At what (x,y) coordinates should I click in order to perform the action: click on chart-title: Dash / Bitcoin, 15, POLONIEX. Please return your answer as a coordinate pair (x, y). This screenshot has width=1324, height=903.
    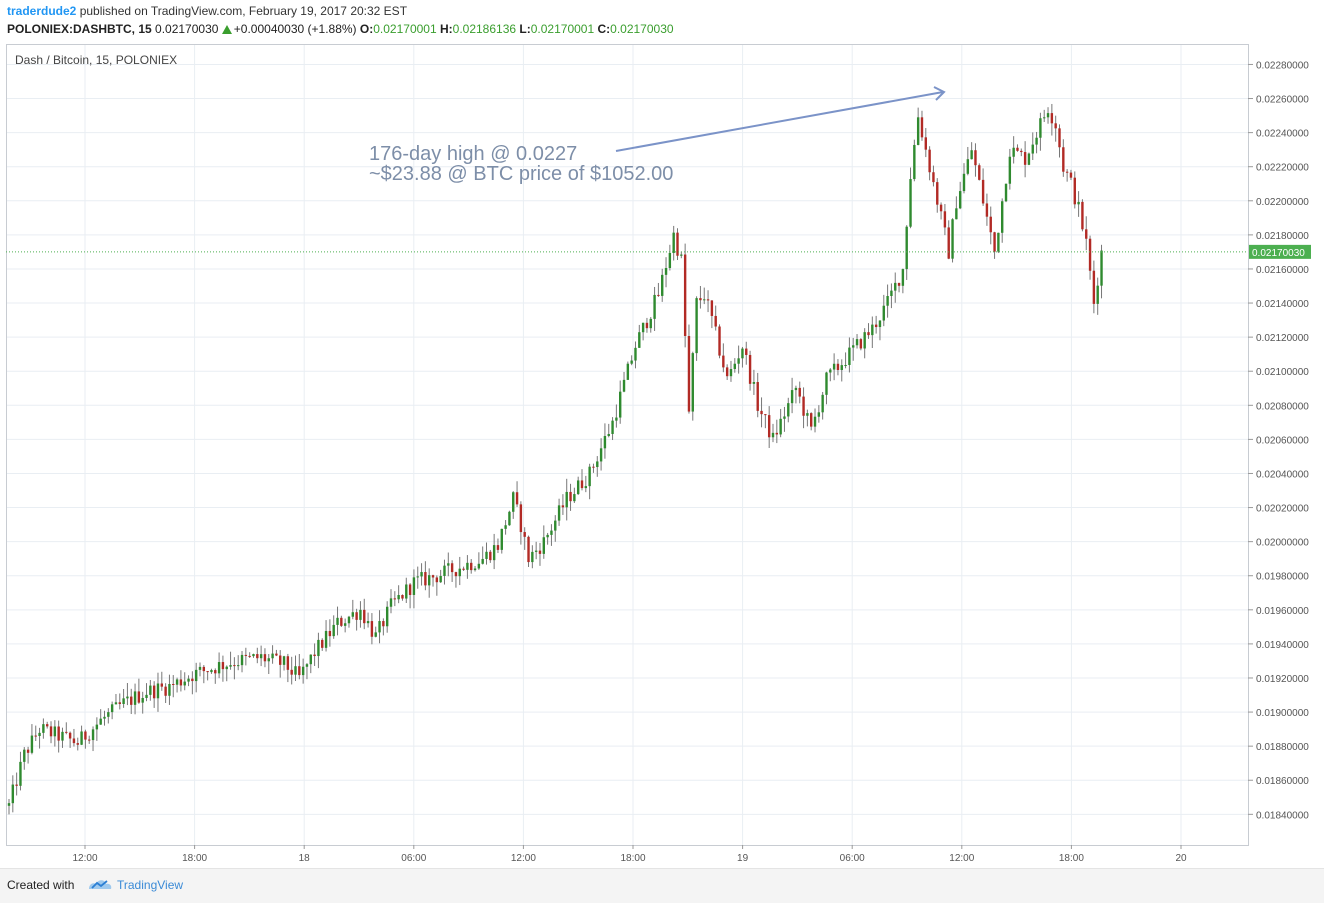
    Looking at the image, I should click on (96, 60).